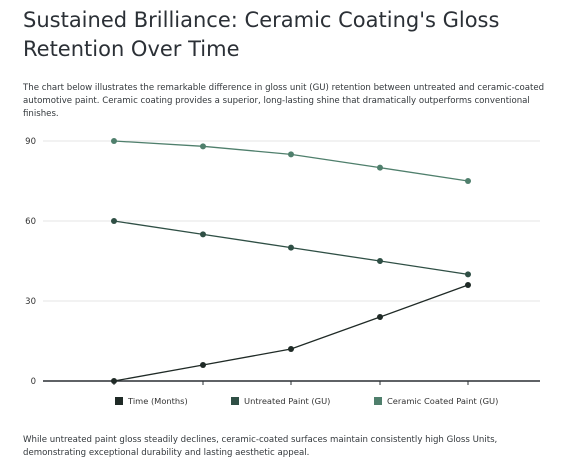 Image resolution: width=561 pixels, height=476 pixels. I want to click on y-tick-label: 90, so click(30, 142).